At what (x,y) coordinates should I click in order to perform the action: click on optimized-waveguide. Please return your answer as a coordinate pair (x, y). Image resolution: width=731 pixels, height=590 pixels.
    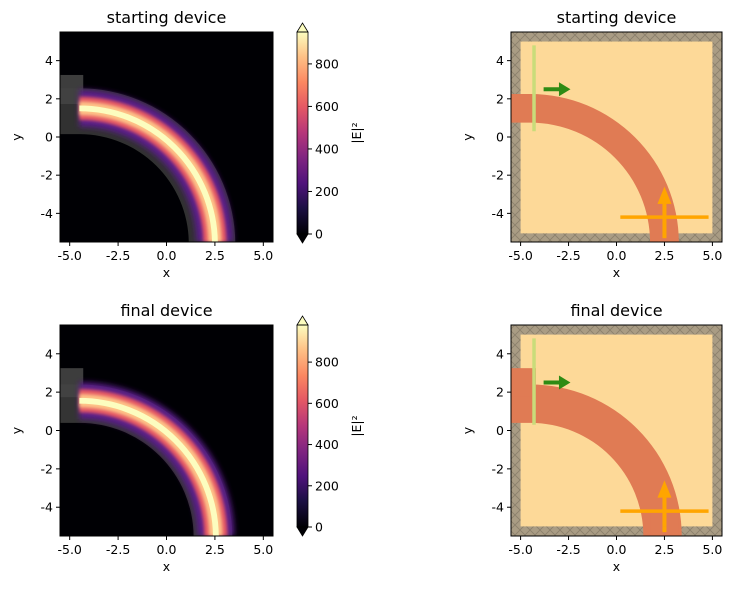
    Looking at the image, I should click on (596, 460).